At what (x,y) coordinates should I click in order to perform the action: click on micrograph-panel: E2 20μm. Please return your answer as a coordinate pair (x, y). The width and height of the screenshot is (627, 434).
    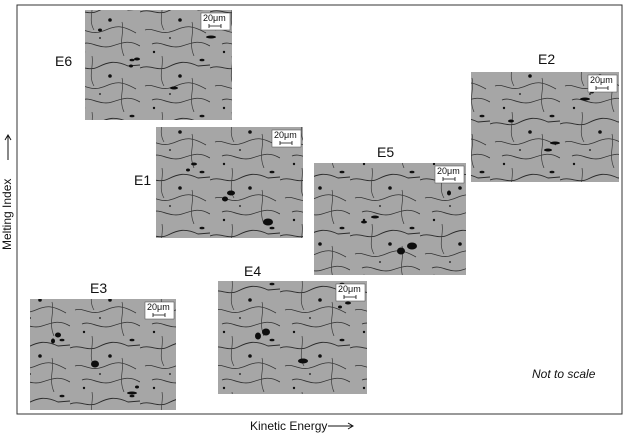
    Looking at the image, I should click on (545, 116).